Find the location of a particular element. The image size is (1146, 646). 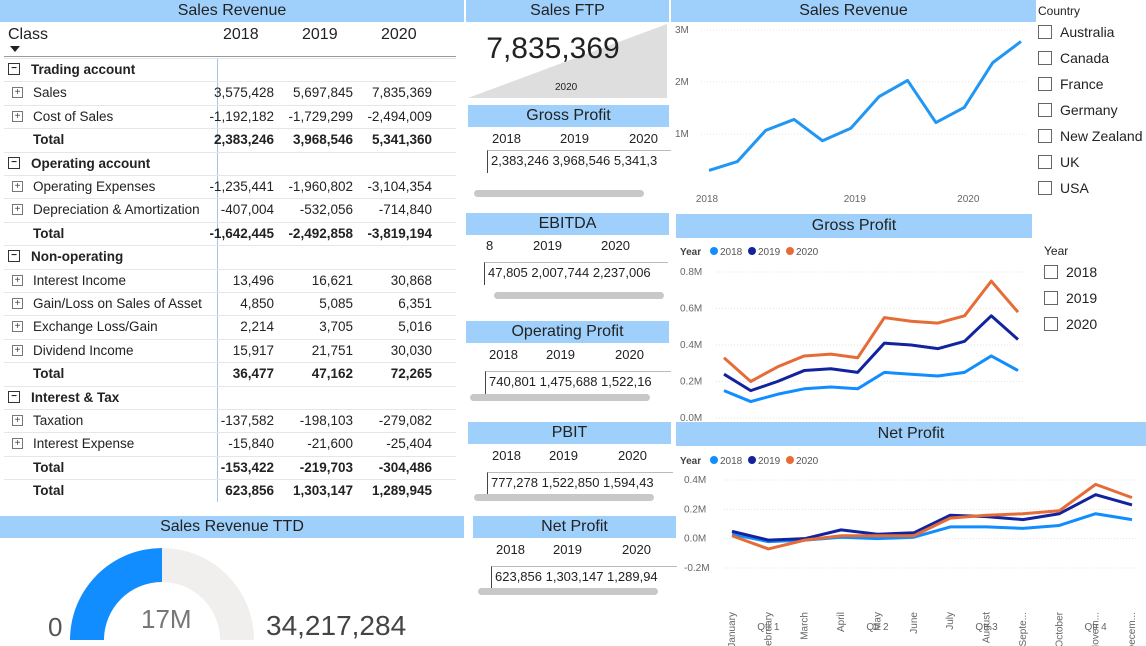

matrix-row: + Interest Expense -15,840 -21,600 -25,404 is located at coordinates (230, 444).